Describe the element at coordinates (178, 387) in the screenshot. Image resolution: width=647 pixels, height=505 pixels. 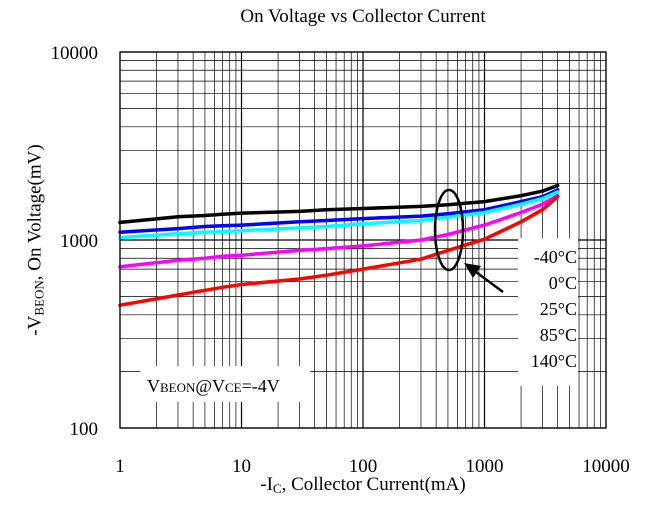
I see `annotation-subscript: BEON` at that location.